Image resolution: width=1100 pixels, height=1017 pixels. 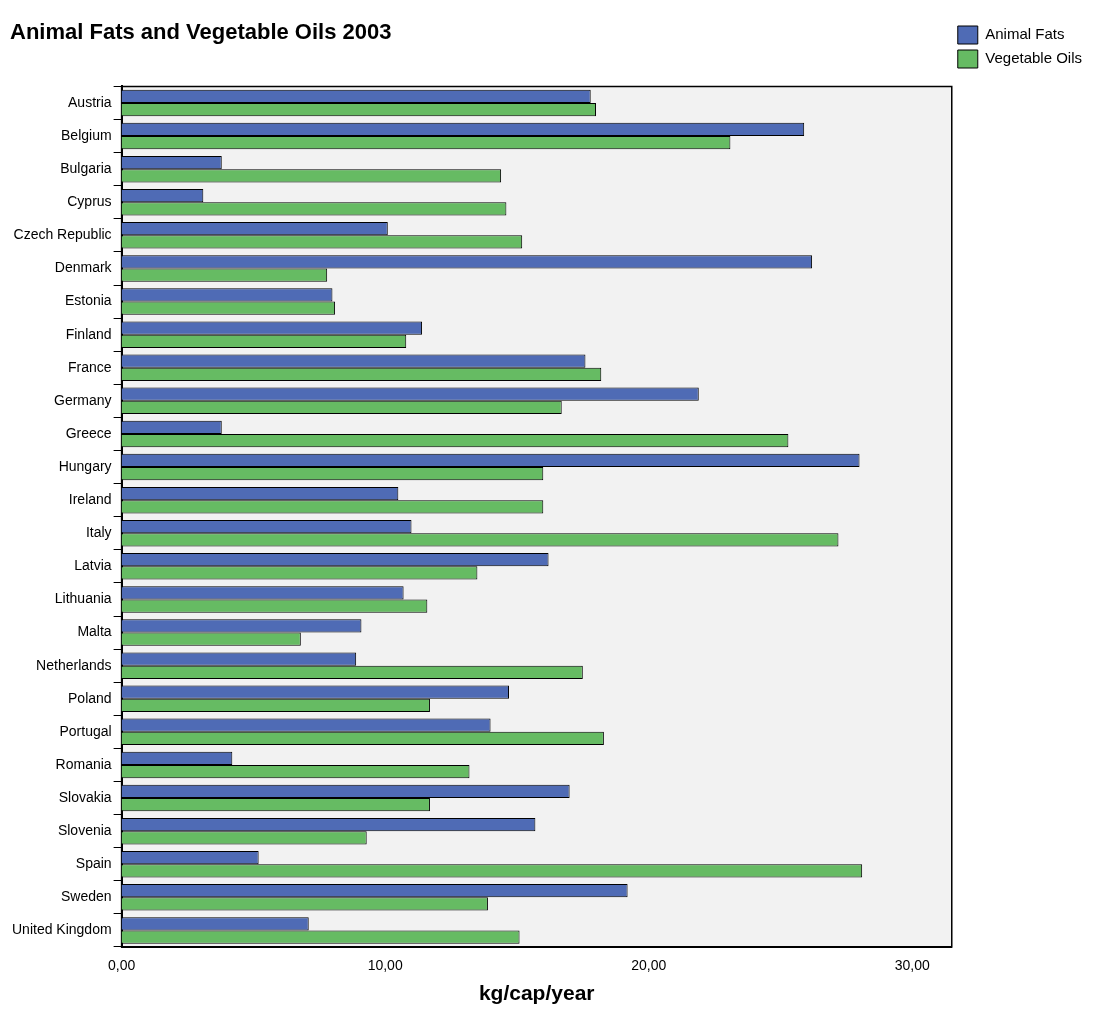 I want to click on y-tick-label: Italy, so click(x=98, y=532).